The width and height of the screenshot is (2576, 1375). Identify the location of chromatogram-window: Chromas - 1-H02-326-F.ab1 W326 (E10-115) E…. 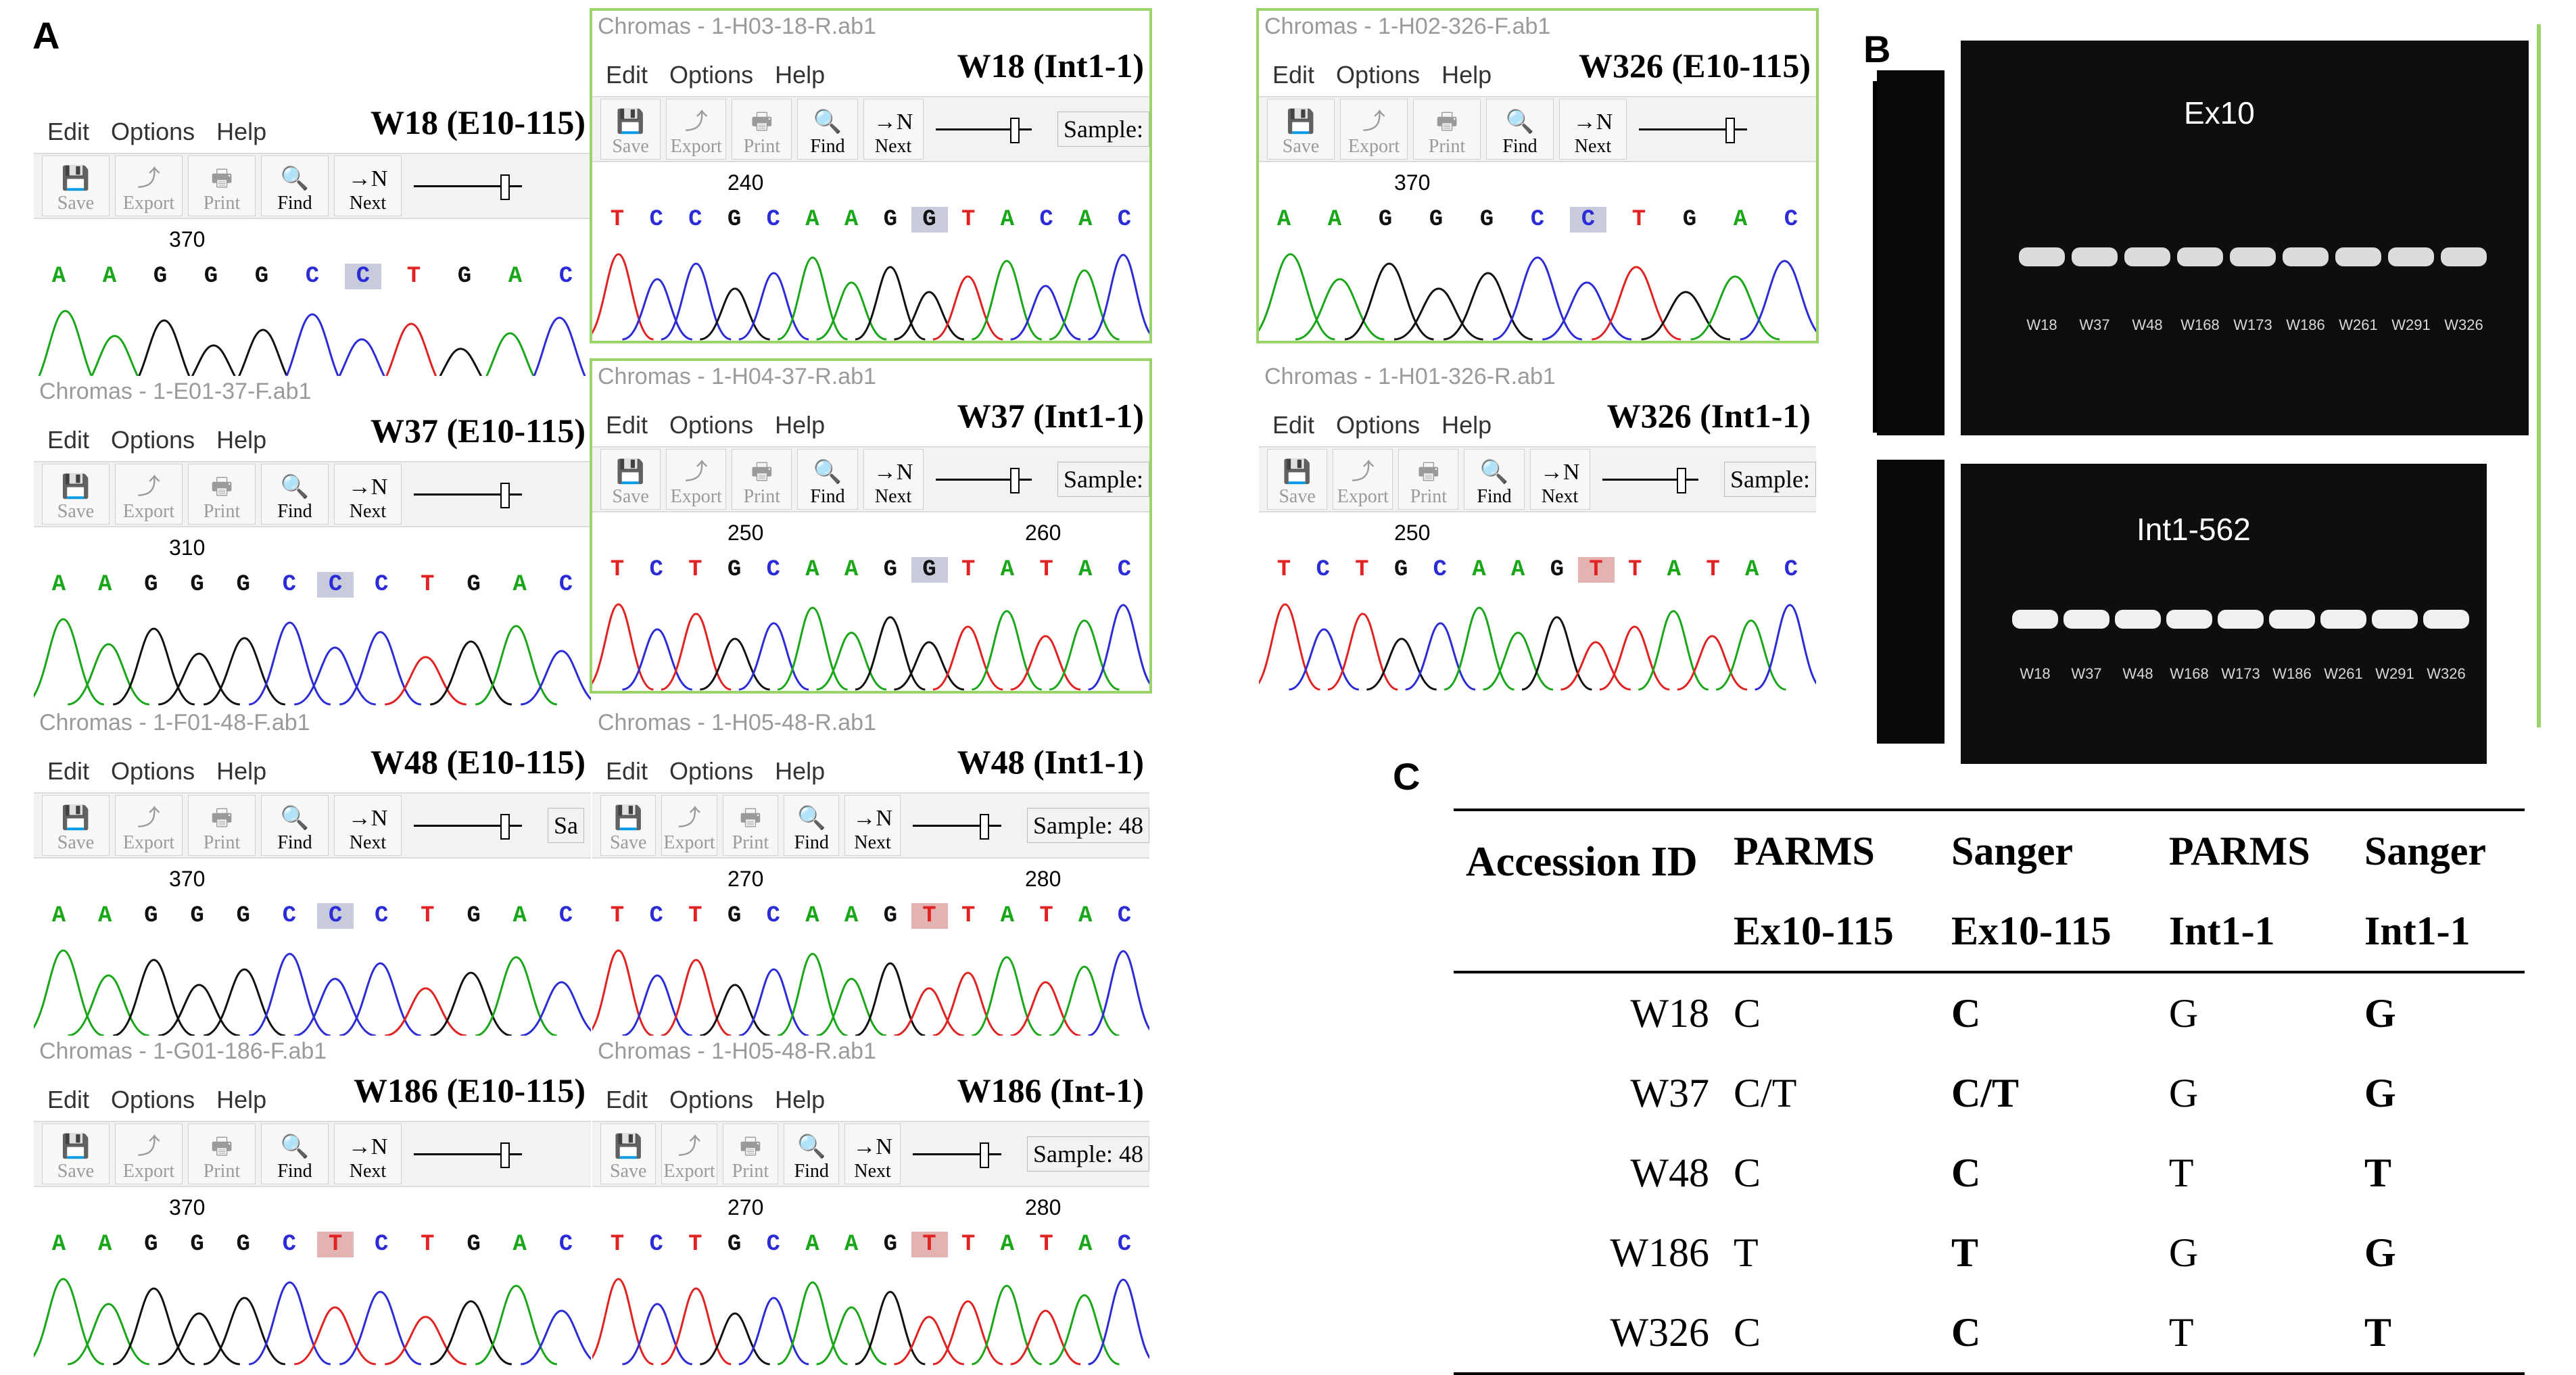
(1537, 175).